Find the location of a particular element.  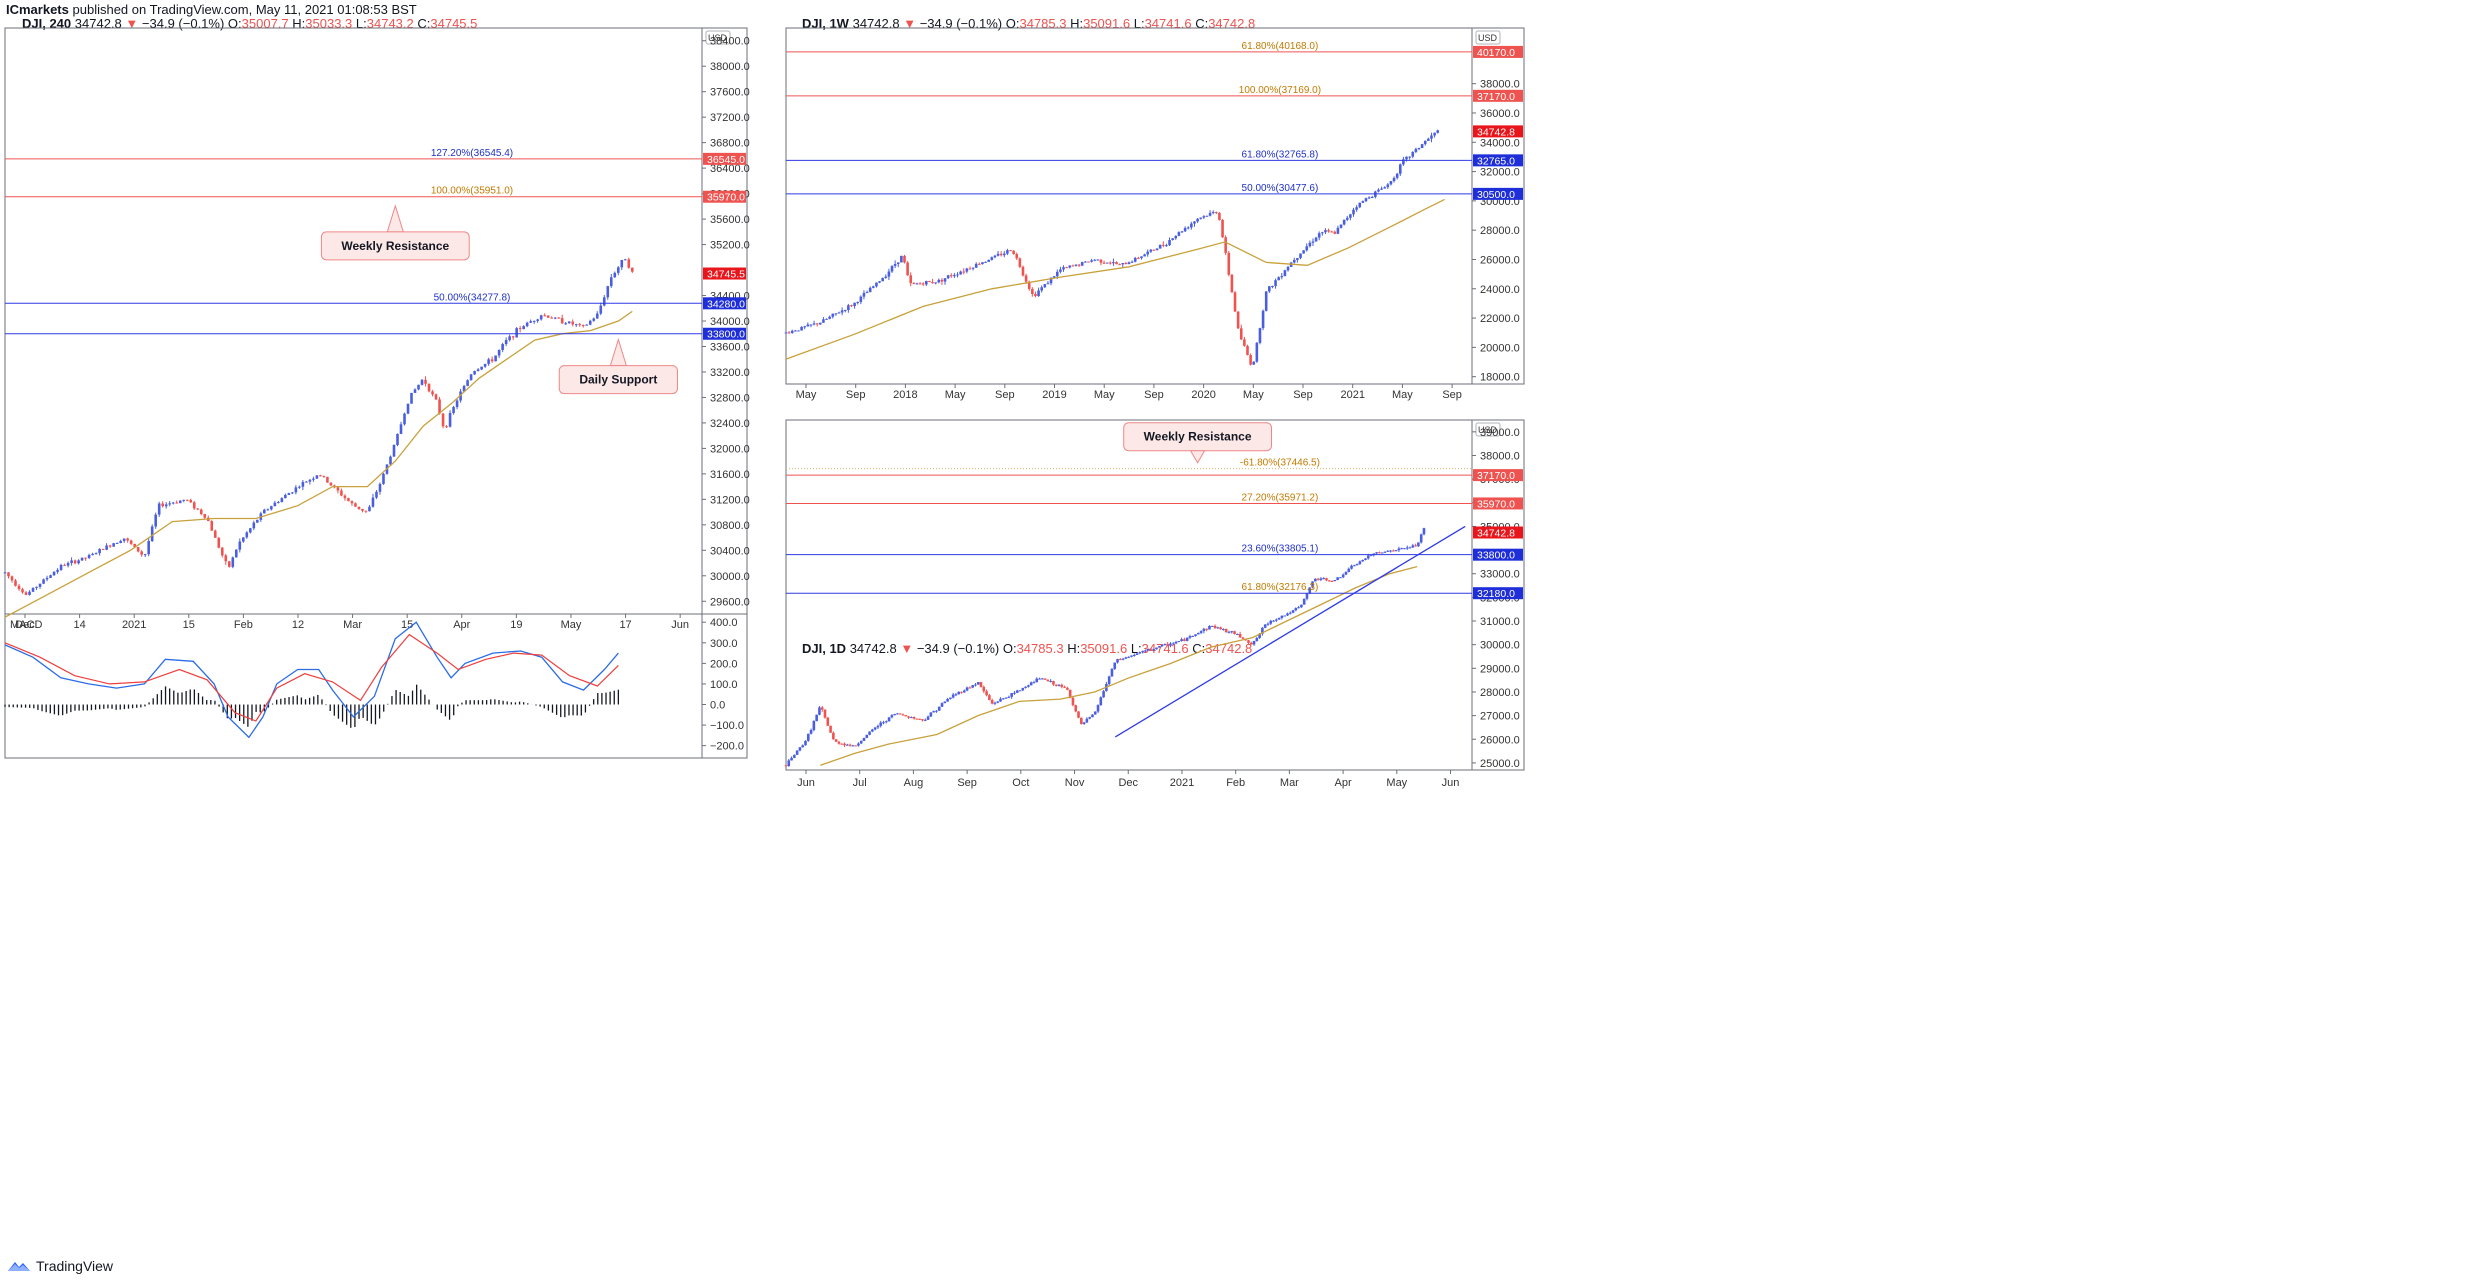

level-line: -61.80%(37446.5) is located at coordinates (1129, 464).